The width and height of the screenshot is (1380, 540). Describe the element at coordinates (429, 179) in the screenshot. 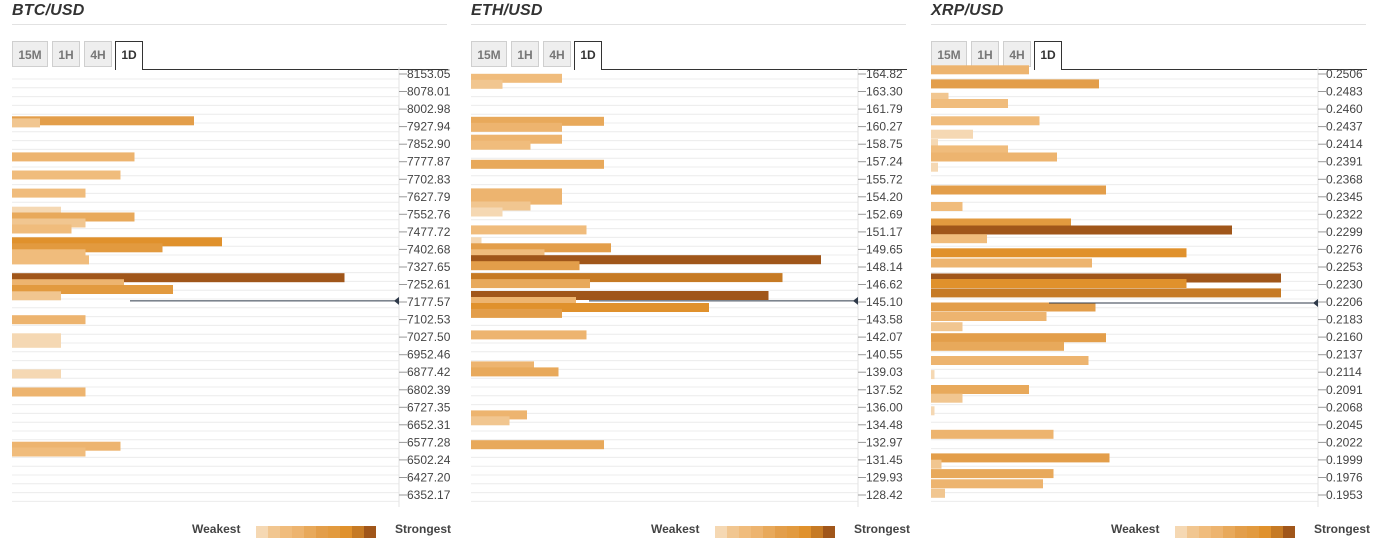

I see `price-level-label: 7702.83` at that location.